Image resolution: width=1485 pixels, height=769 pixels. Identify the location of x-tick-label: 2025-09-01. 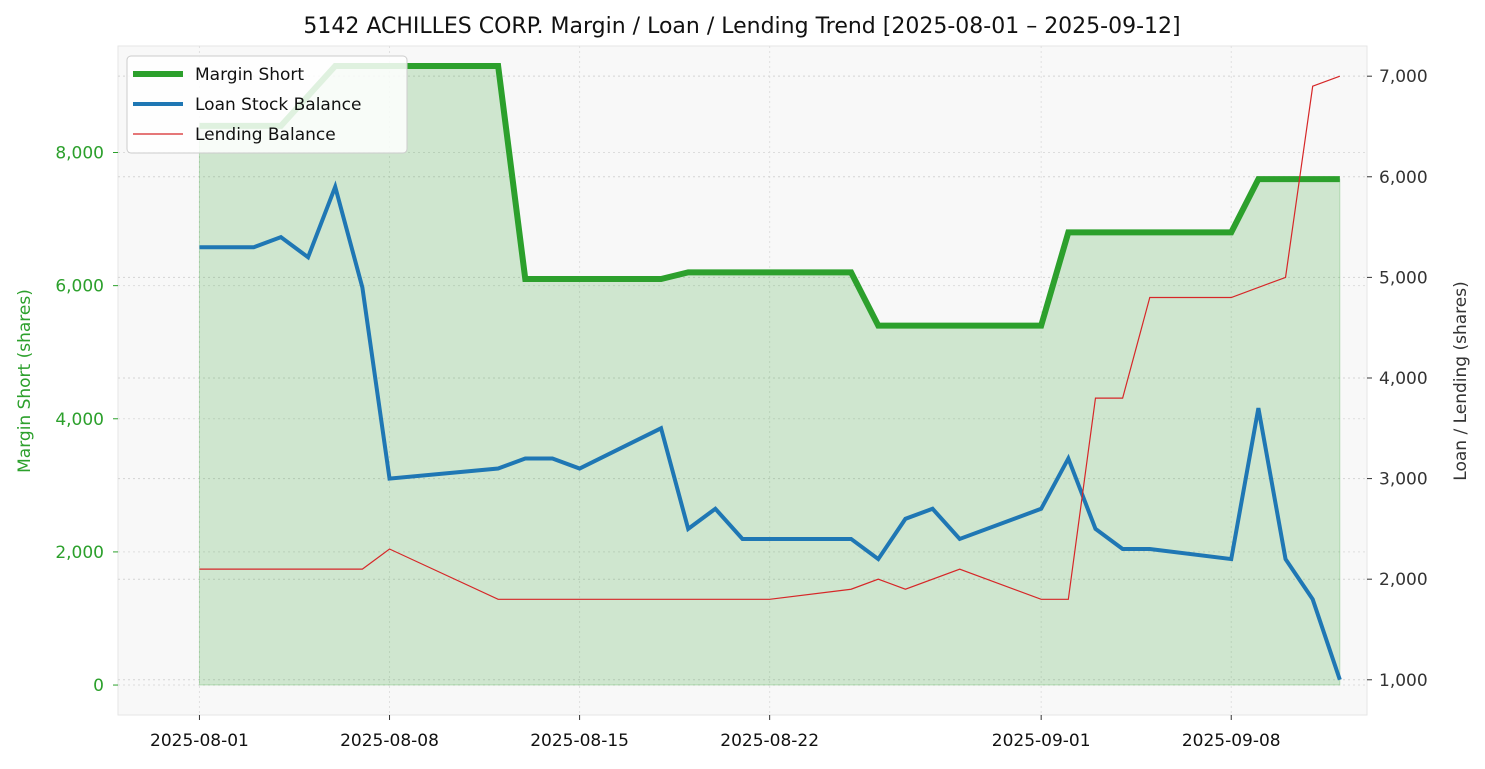
(1041, 741).